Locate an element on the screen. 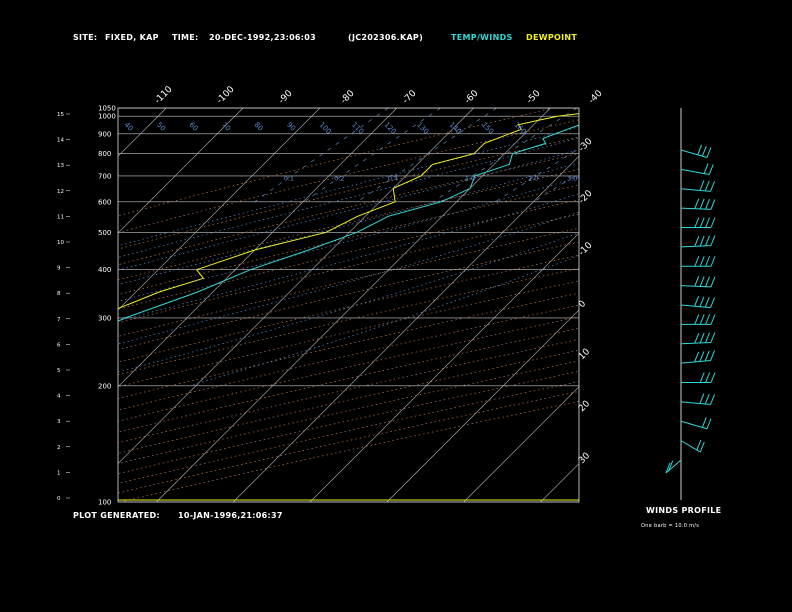 The height and width of the screenshot is (612, 792). top-temperature-label: -70 is located at coordinates (410, 97).